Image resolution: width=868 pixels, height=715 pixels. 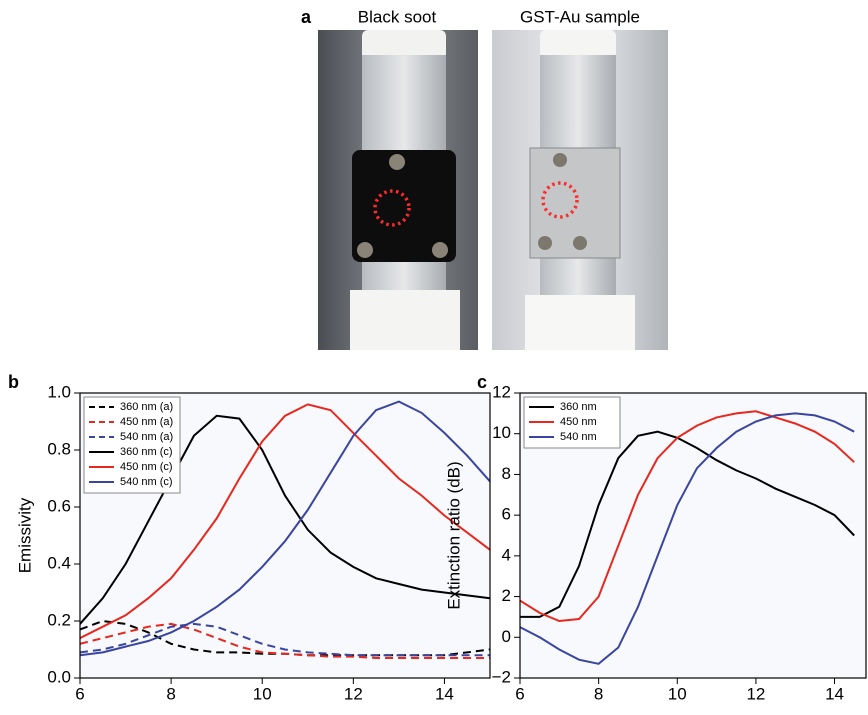 I want to click on legend-label: 360 nm (c), so click(x=146, y=452).